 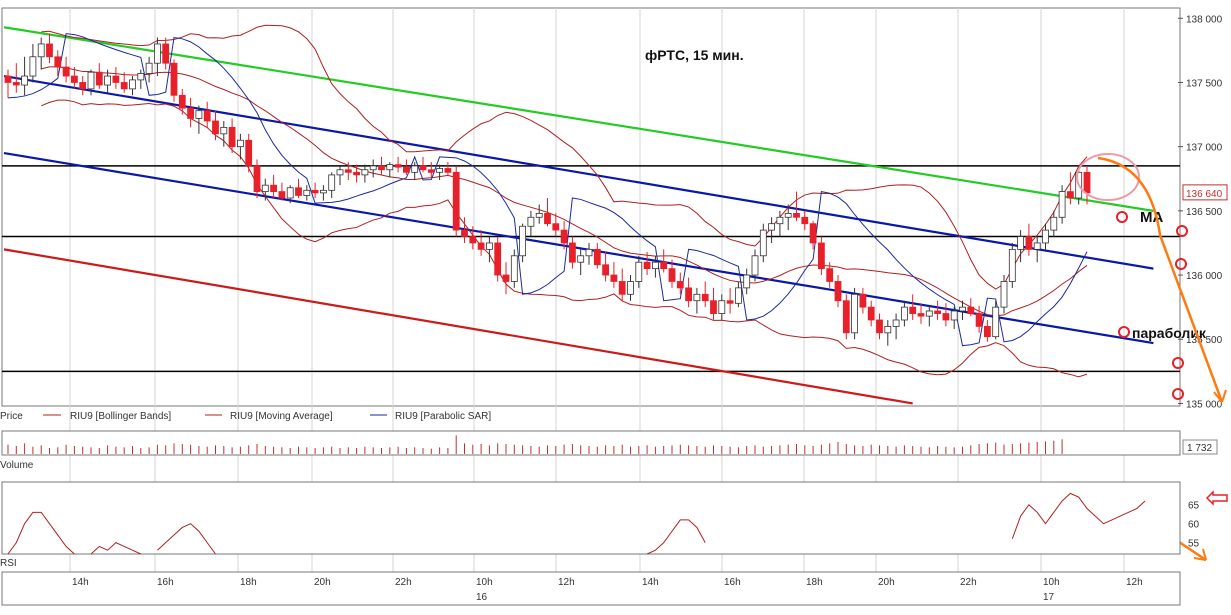 I want to click on time-tick-label: 10h, so click(x=484, y=582).